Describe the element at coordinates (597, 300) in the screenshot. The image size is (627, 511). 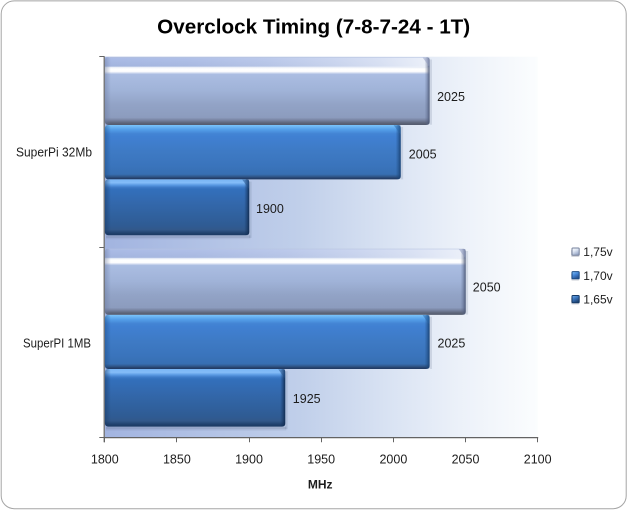
I see `svg-text: 1,65v` at that location.